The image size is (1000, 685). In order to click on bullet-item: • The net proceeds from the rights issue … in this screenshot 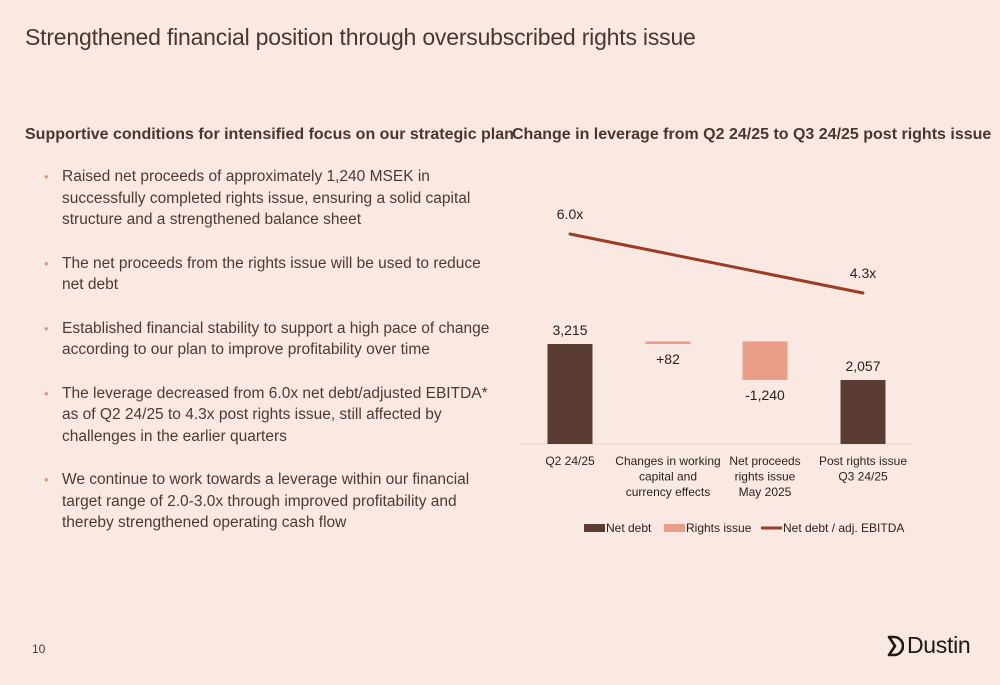, I will do `click(269, 274)`.